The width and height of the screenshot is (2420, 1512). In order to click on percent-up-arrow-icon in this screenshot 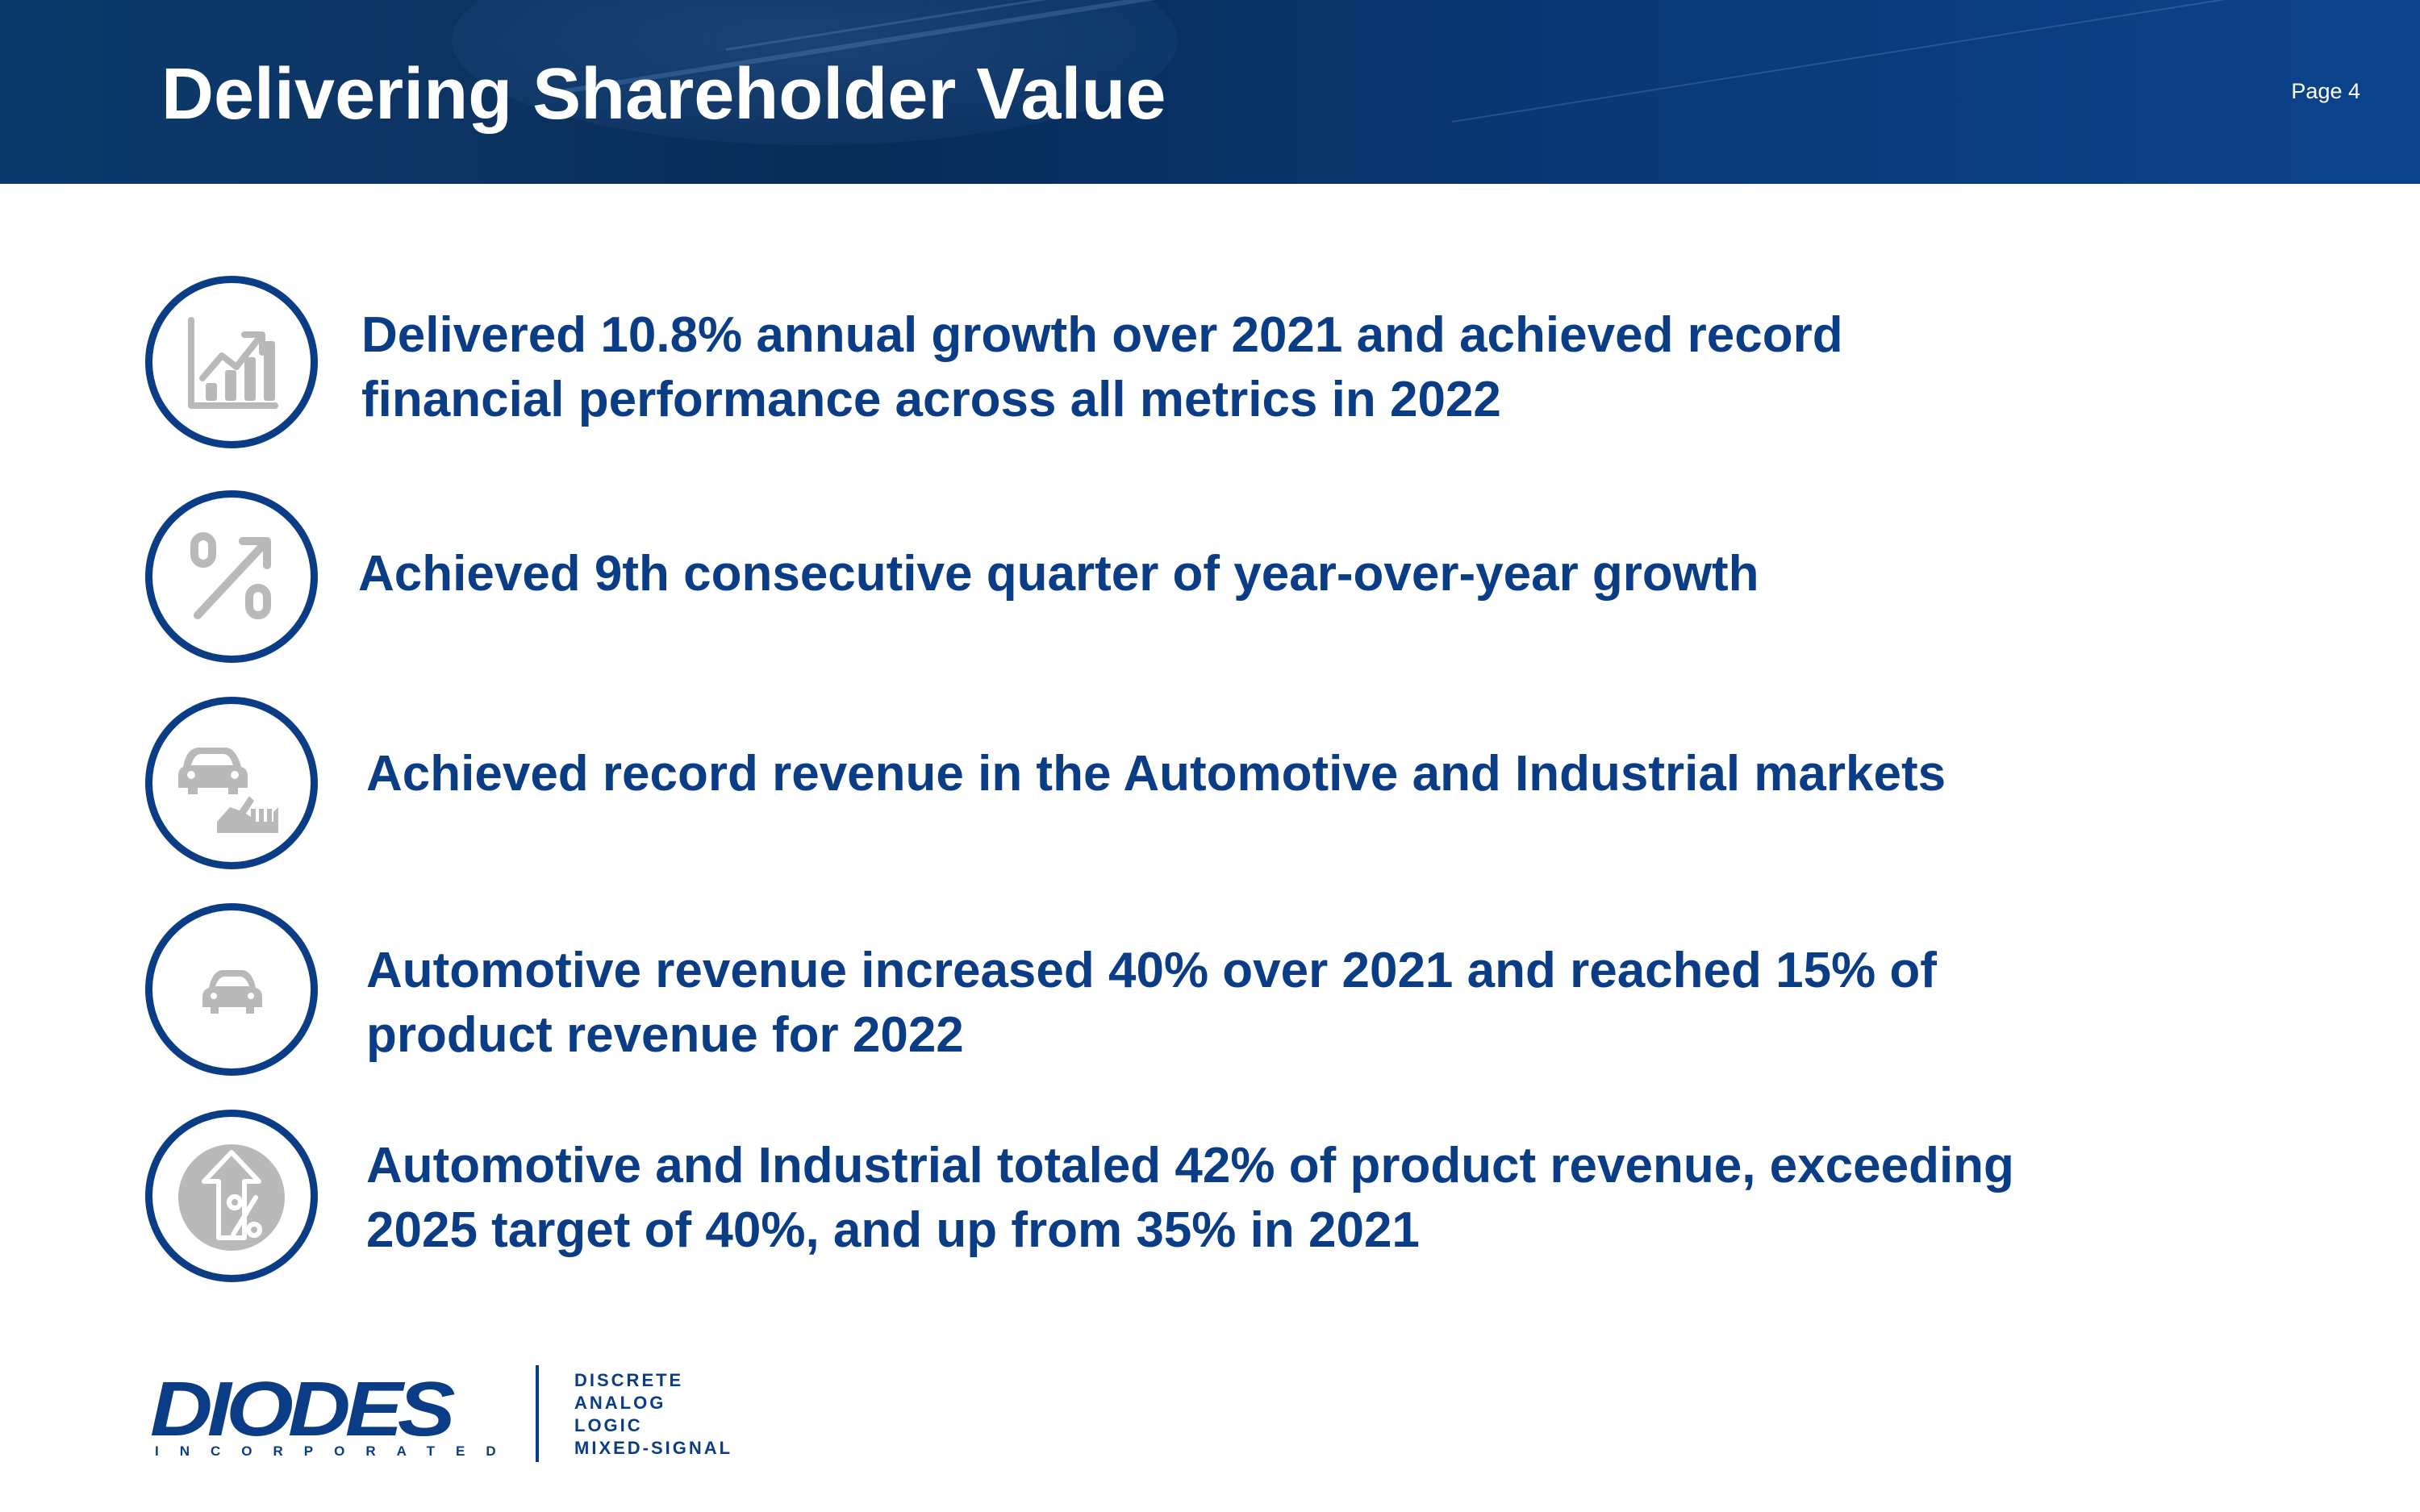, I will do `click(231, 1197)`.